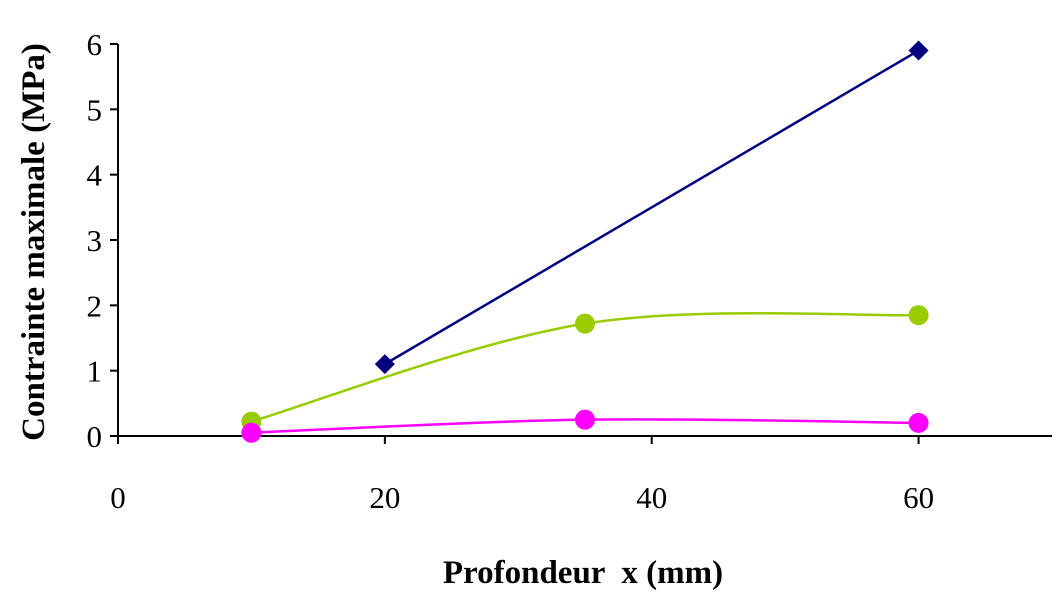  I want to click on y-tick-label: 3, so click(95, 240).